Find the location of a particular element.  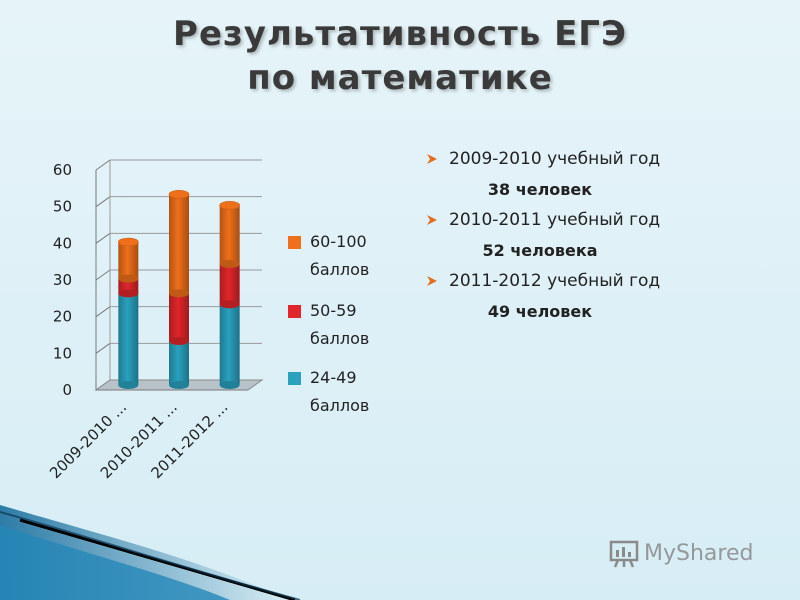

bullet-count-1: 38 человек is located at coordinates (540, 189).